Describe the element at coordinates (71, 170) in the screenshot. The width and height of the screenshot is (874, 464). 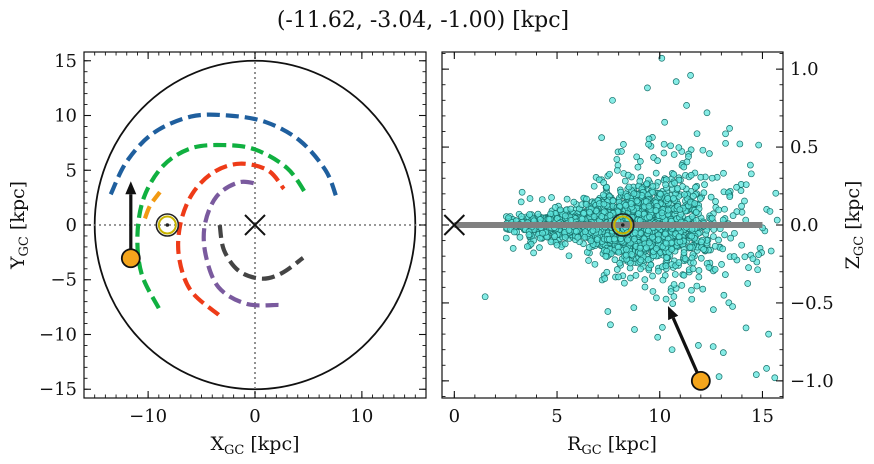
I see `left-ytick-label: 5` at that location.